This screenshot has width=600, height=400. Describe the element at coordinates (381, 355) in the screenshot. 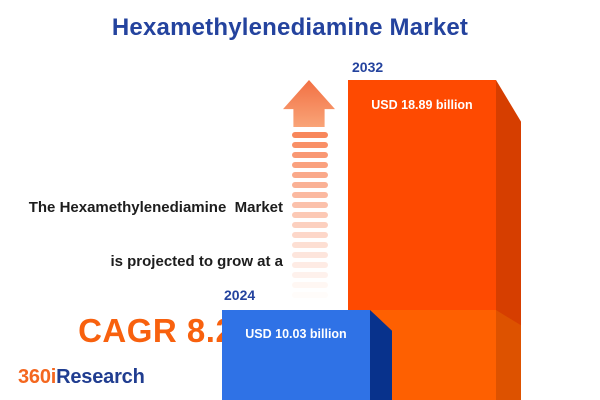

I see `bar-2024-side` at that location.